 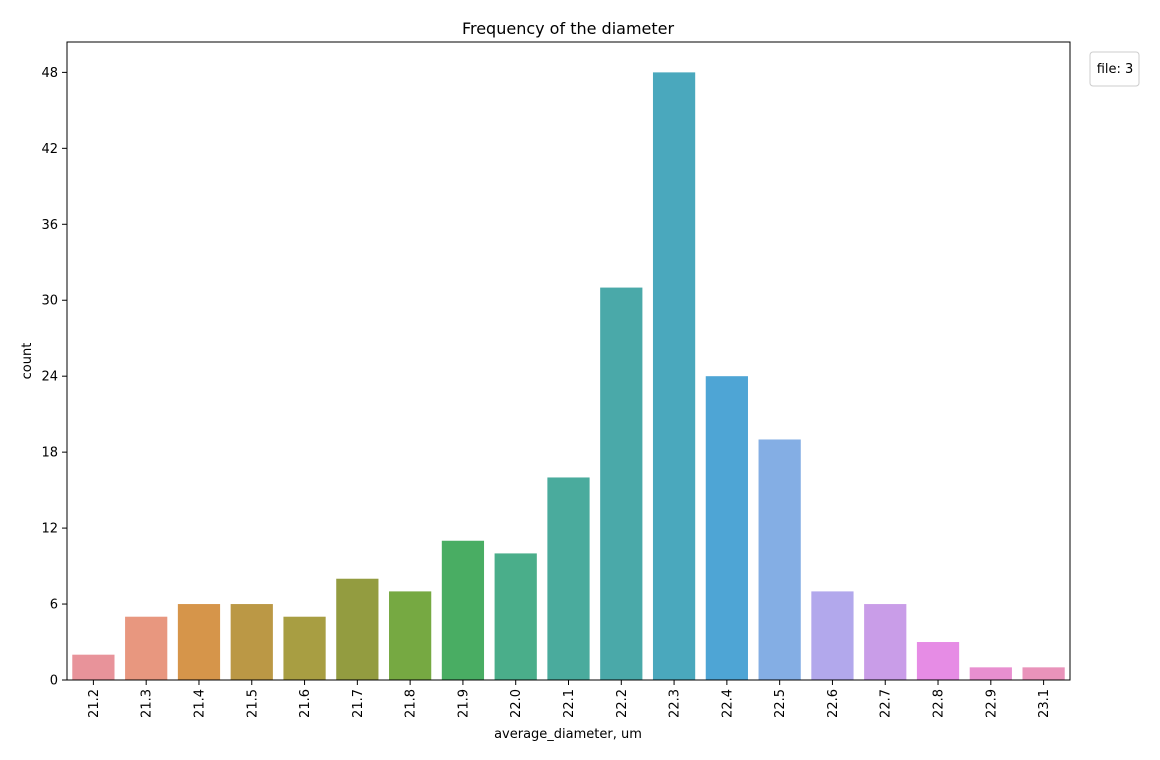 I want to click on x-tick-label: 23.1, so click(x=1044, y=703).